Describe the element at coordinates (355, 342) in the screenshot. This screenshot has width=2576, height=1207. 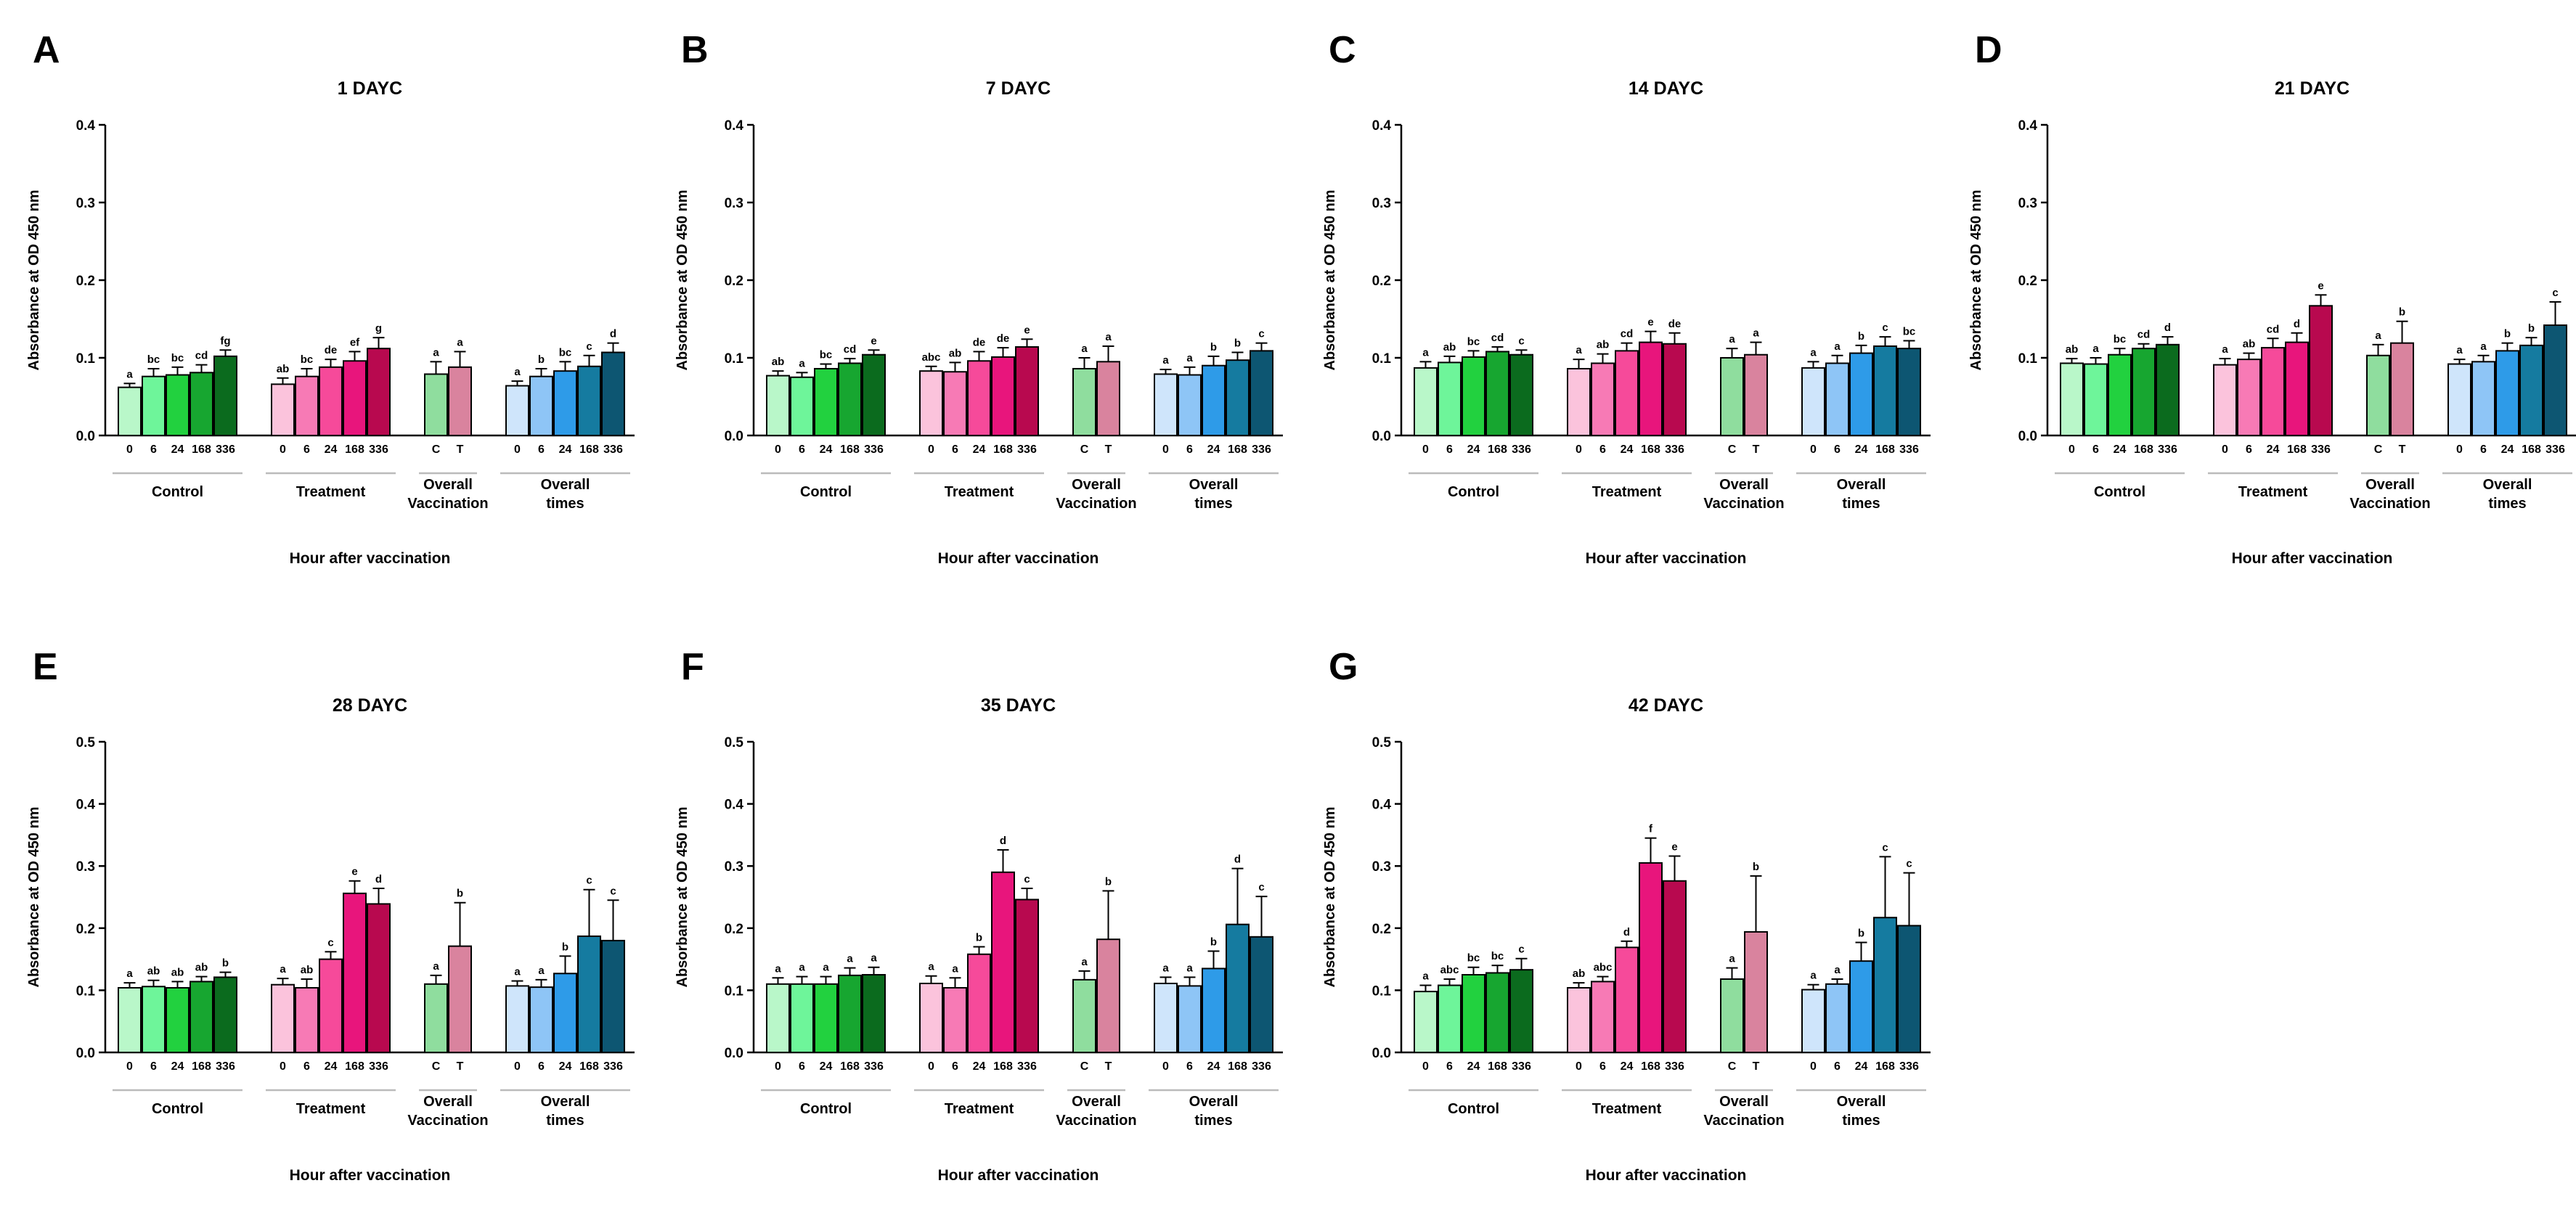
I see `significance-letter: ef` at that location.